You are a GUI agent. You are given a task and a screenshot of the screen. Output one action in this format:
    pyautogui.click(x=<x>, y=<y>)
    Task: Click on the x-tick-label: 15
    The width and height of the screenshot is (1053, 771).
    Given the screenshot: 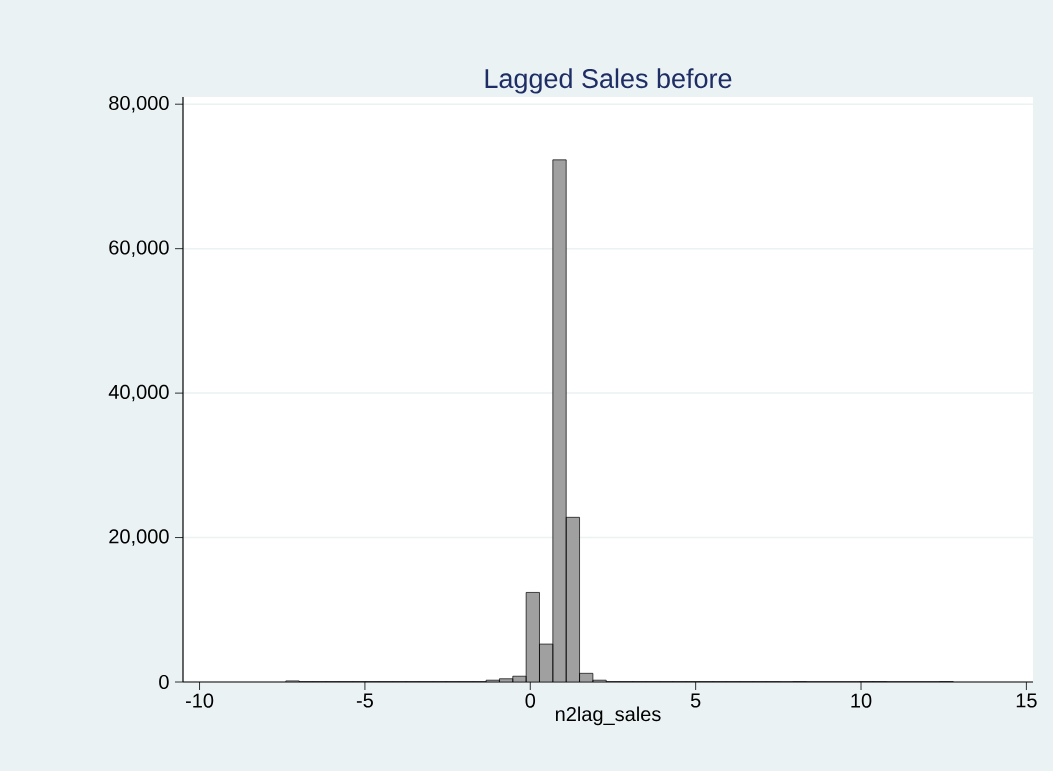 What is the action you would take?
    pyautogui.click(x=1026, y=700)
    